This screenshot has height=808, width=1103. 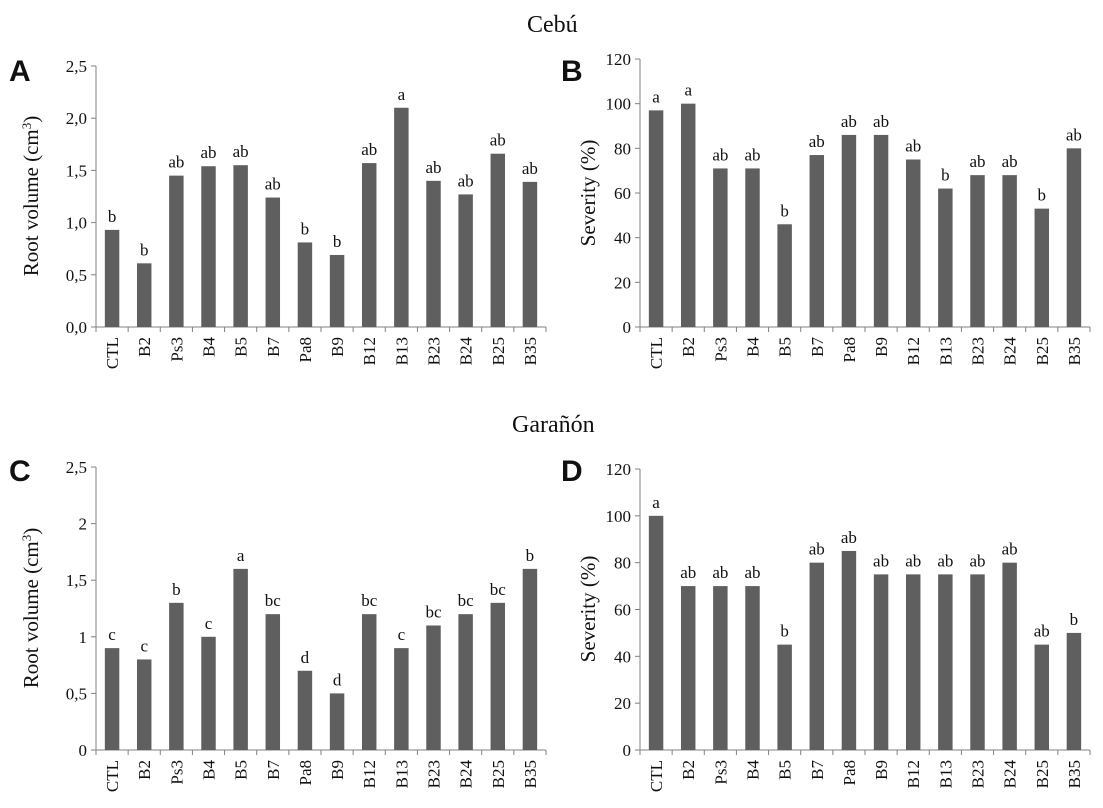 I want to click on y-tick-label: 0, so click(x=83, y=750).